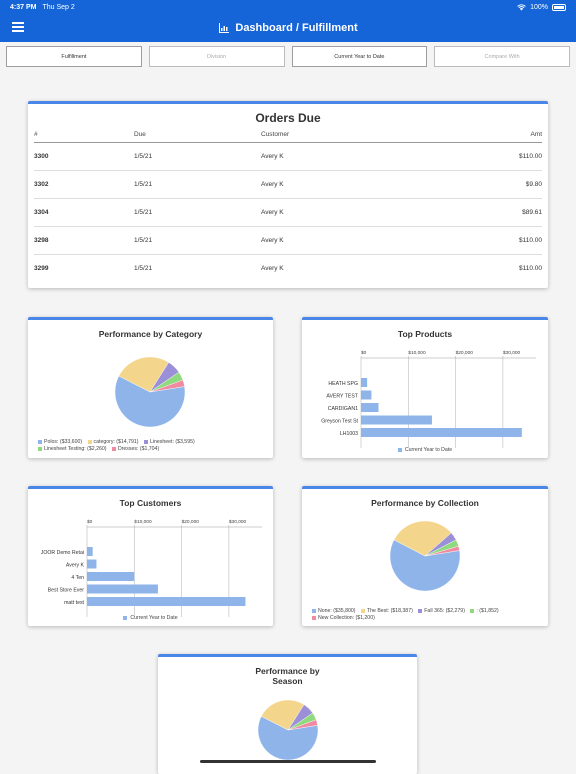  What do you see at coordinates (339, 422) in the screenshot?
I see `category-label: Greyson Test St` at bounding box center [339, 422].